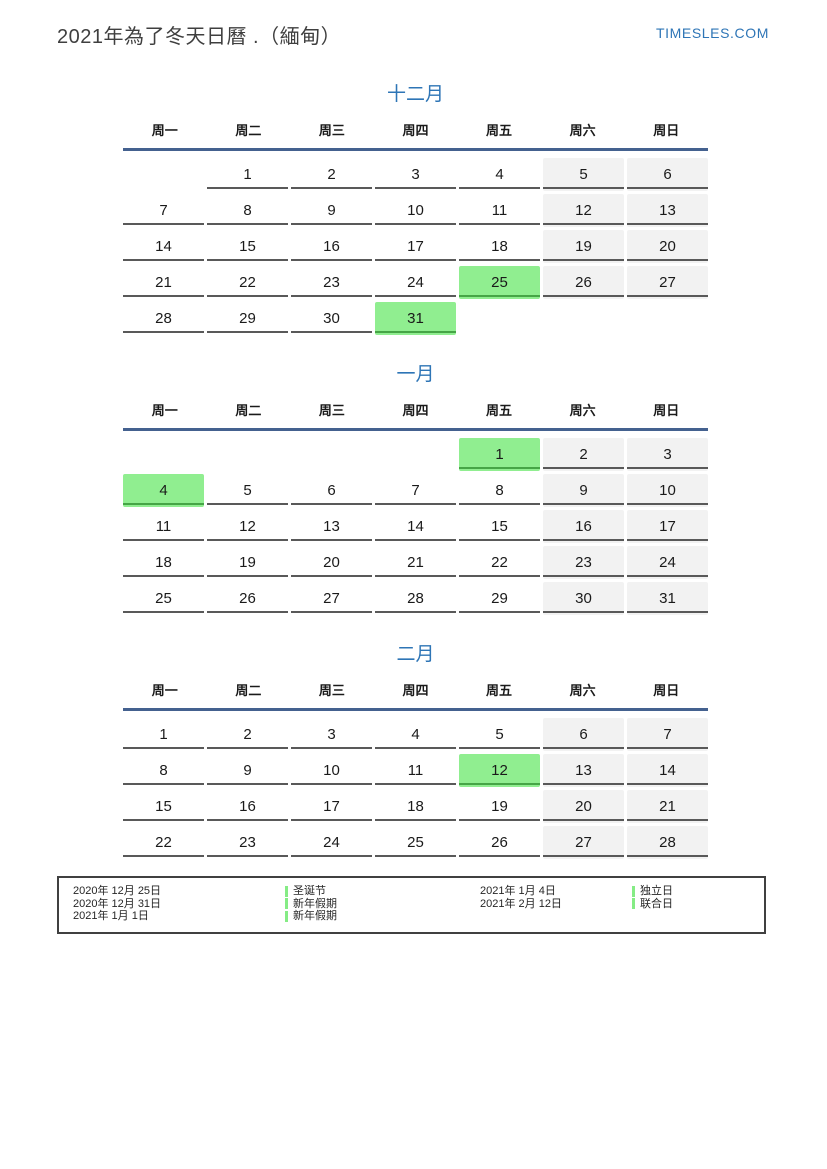 The image size is (827, 1169). I want to click on date-cell: 19, so click(583, 246).